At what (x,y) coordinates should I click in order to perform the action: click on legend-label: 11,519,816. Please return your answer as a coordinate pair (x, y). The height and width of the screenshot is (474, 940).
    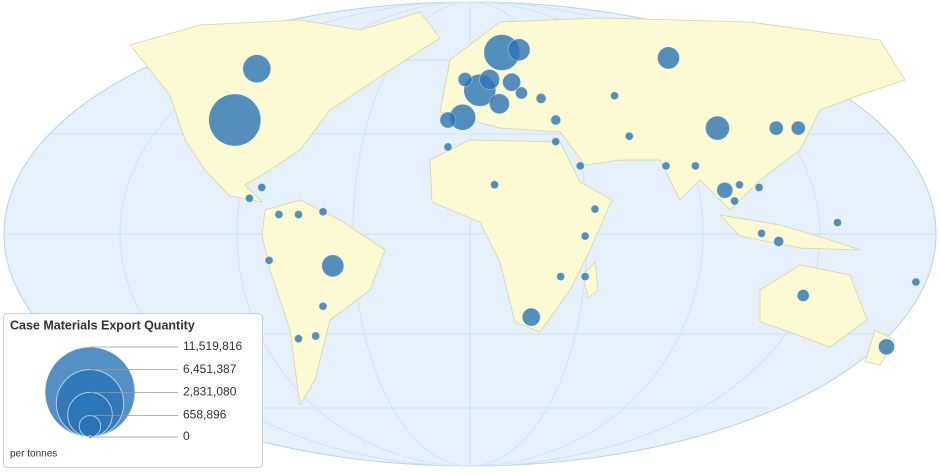
    Looking at the image, I should click on (212, 346).